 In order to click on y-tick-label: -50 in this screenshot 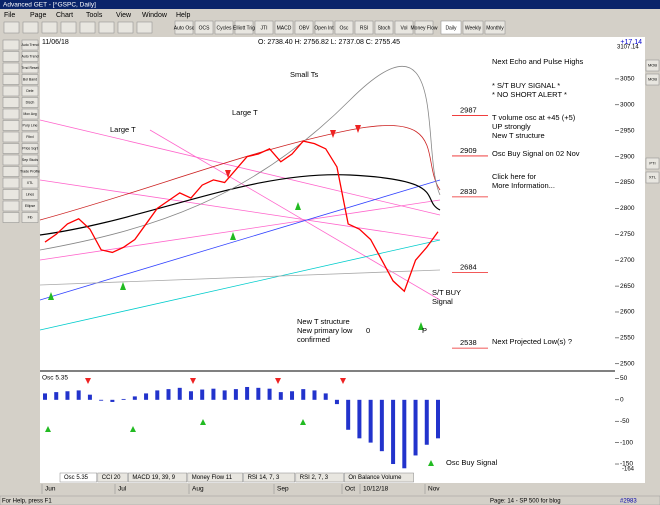, I will do `click(625, 421)`.